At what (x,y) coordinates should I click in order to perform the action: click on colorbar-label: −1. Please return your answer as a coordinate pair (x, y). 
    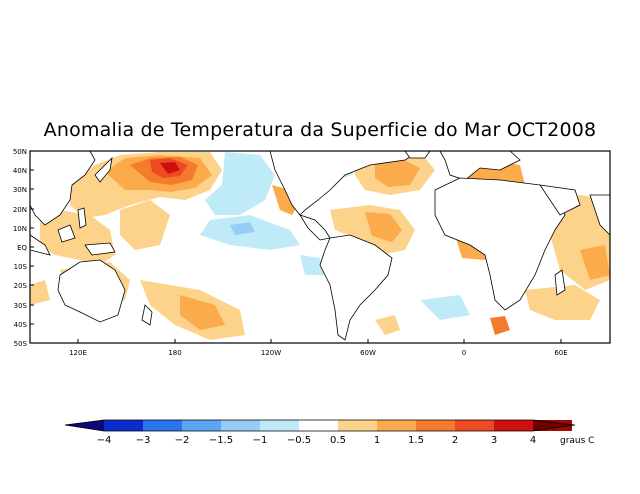
    Looking at the image, I should click on (260, 440).